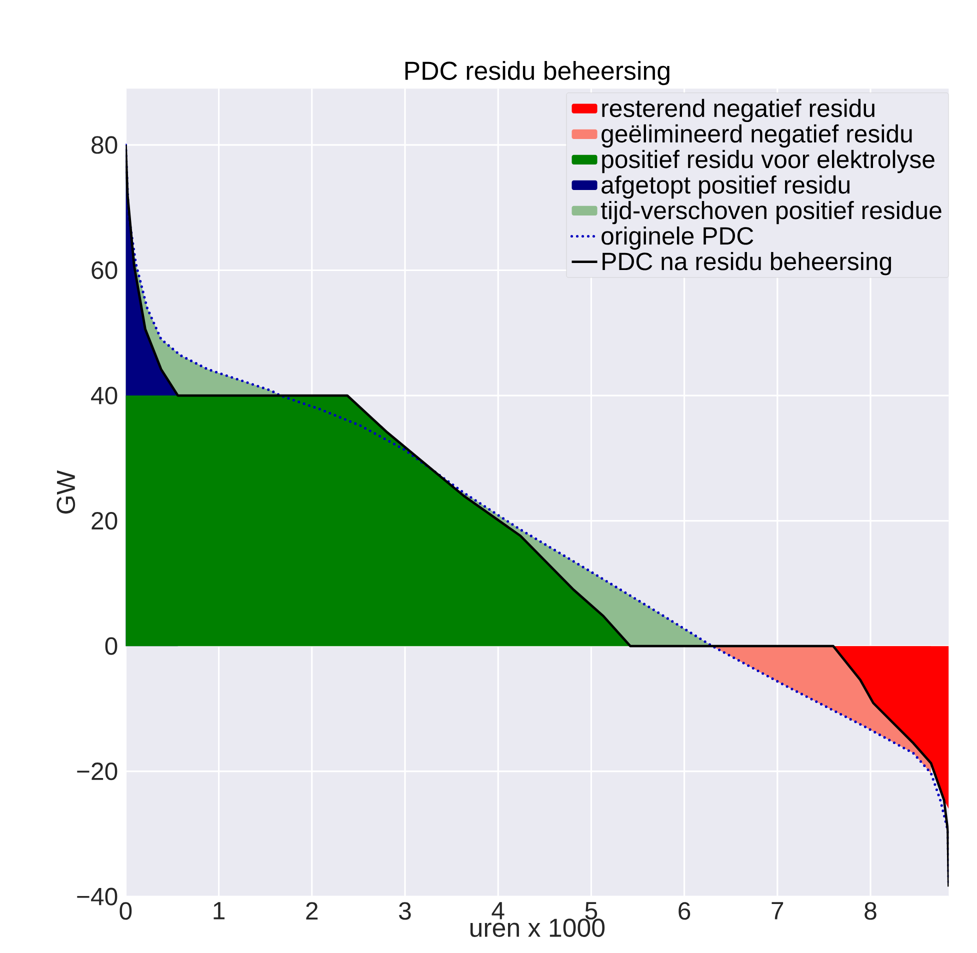 This screenshot has width=977, height=953. Describe the element at coordinates (126, 911) in the screenshot. I see `x-tick-label: 0` at that location.